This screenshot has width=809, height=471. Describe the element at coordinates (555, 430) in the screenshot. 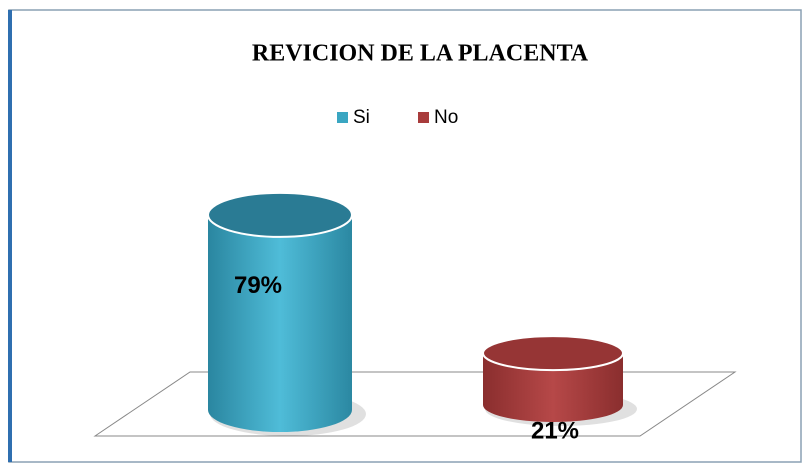

I see `data-label: 21%` at that location.